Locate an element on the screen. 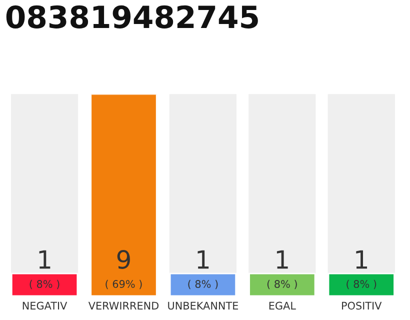 This screenshot has width=410, height=320. x-tick-label: VERWIRREND is located at coordinates (123, 306).